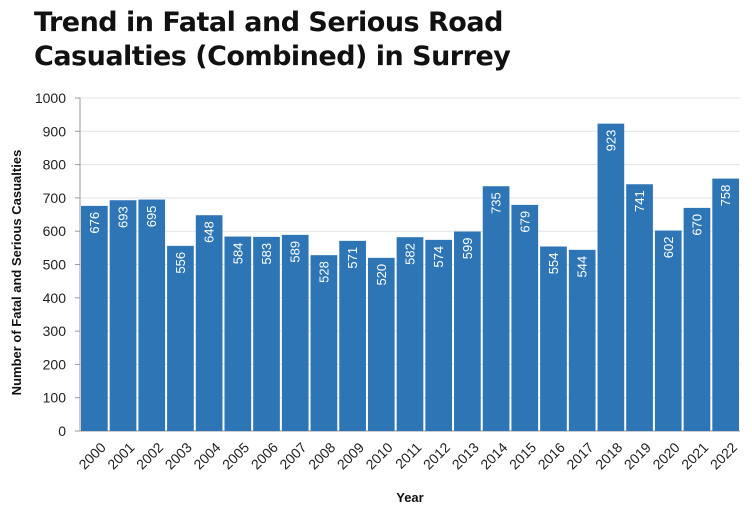 Image resolution: width=752 pixels, height=510 pixels. Describe the element at coordinates (55, 331) in the screenshot. I see `y-tick-label: 300` at that location.